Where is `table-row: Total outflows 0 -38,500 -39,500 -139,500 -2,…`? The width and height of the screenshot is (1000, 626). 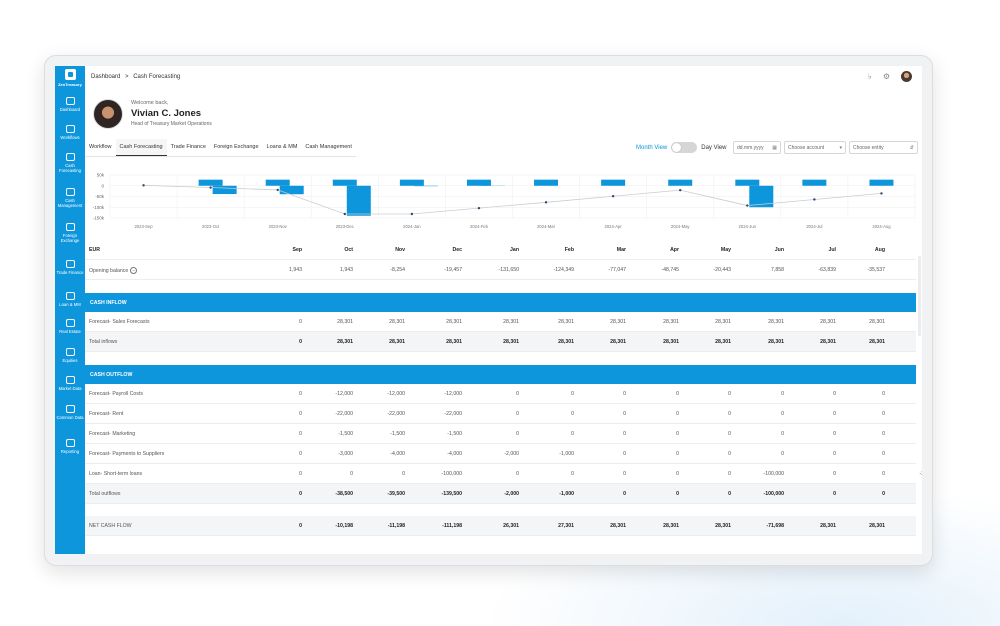 table-row: Total outflows 0 -38,500 -39,500 -139,500 -2,… is located at coordinates (500, 494).